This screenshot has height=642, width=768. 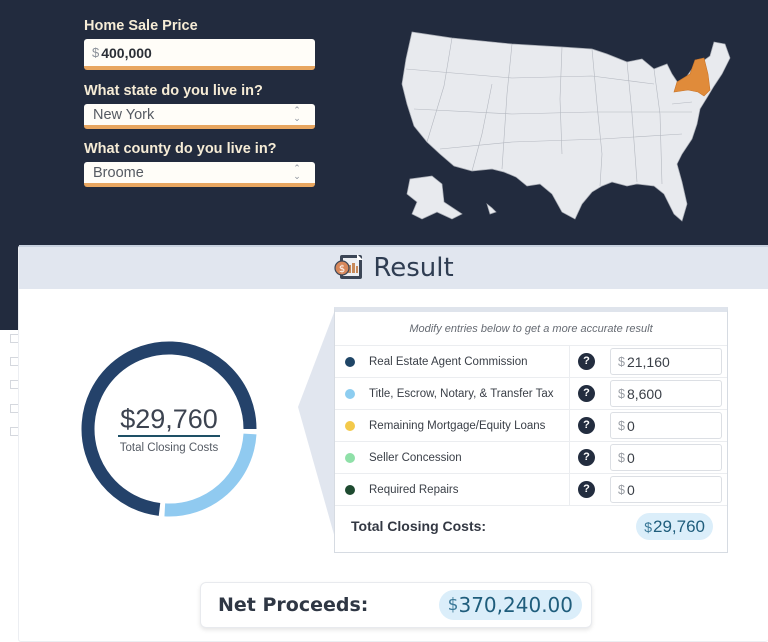 I want to click on row-label: Real Estate Agent Commission, so click(x=448, y=361).